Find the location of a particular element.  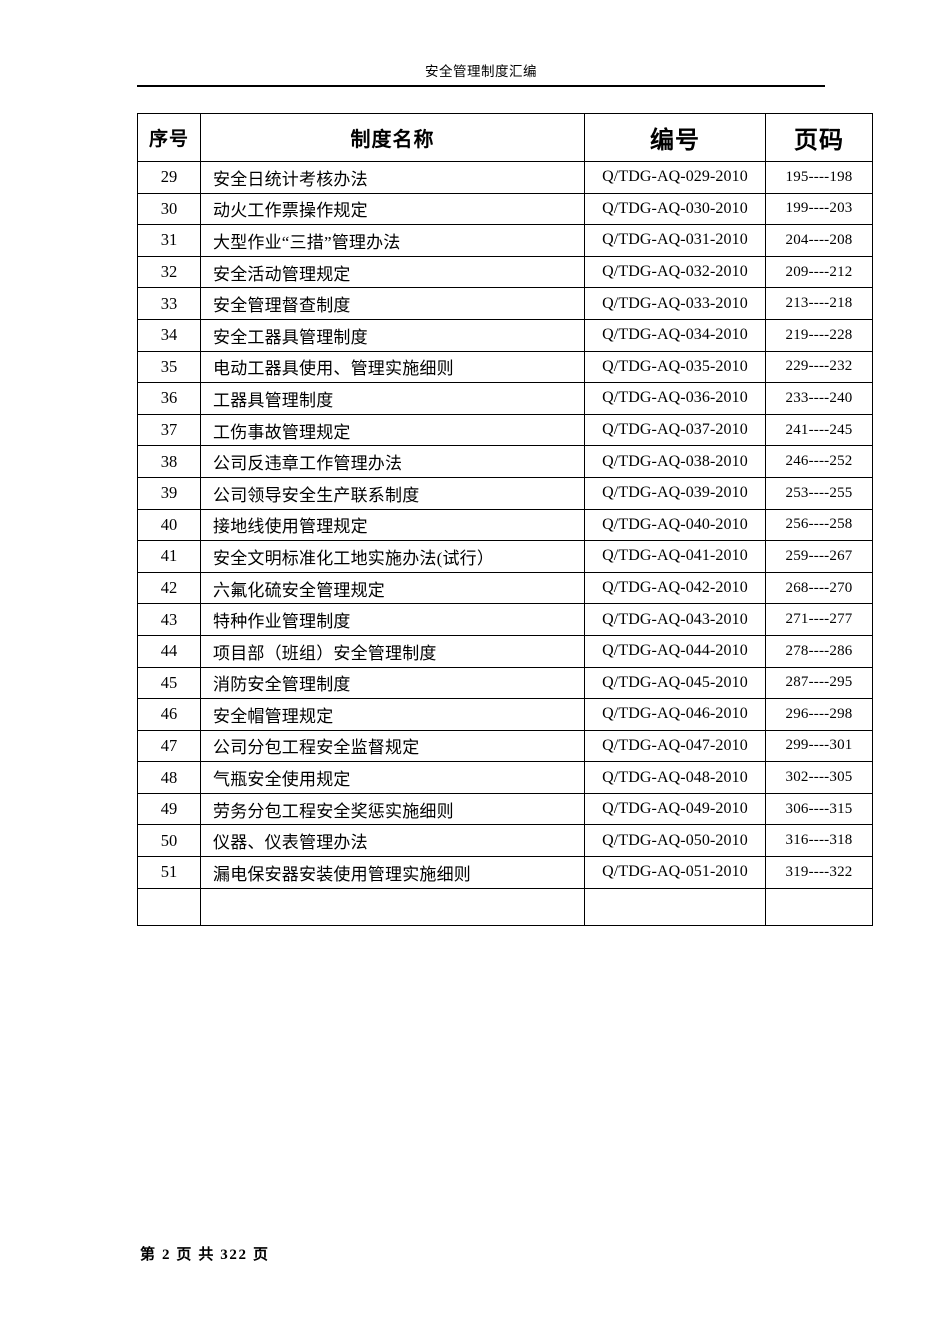

cell-name: 项目部（班组）安全管理制度 is located at coordinates (392, 651).